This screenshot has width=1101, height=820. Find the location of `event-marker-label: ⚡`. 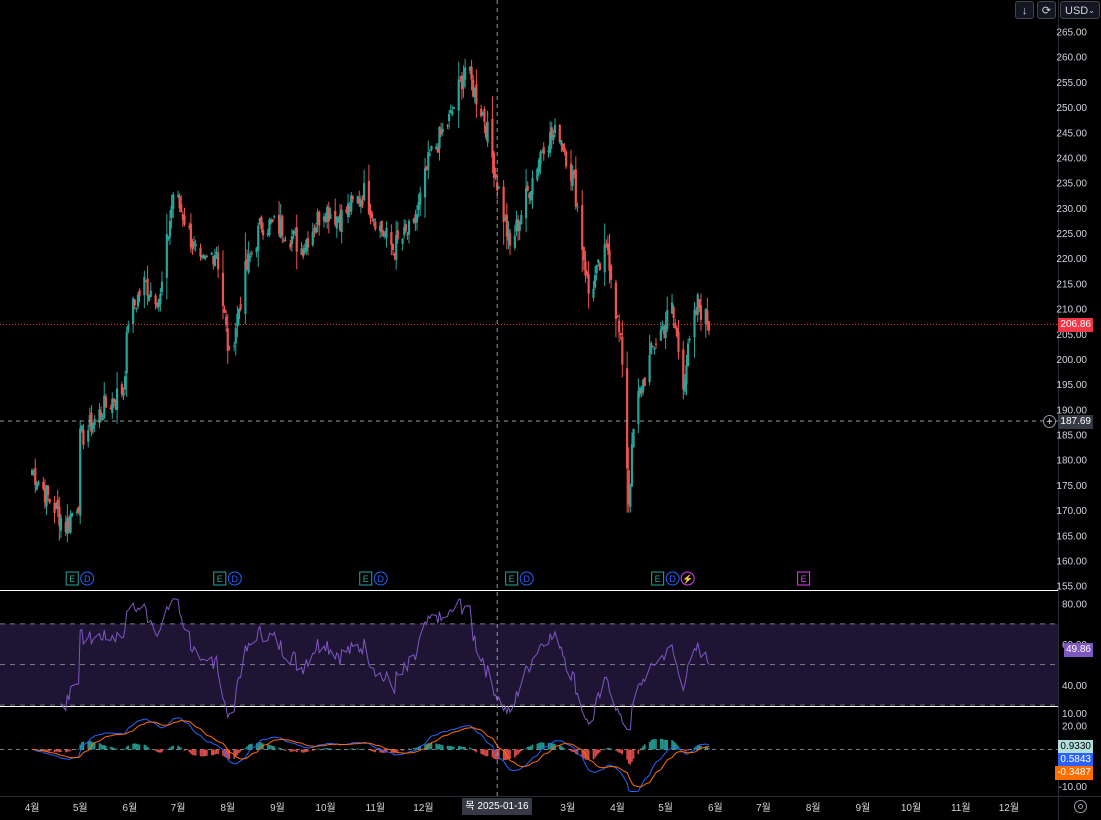

event-marker-label: ⚡ is located at coordinates (687, 579).